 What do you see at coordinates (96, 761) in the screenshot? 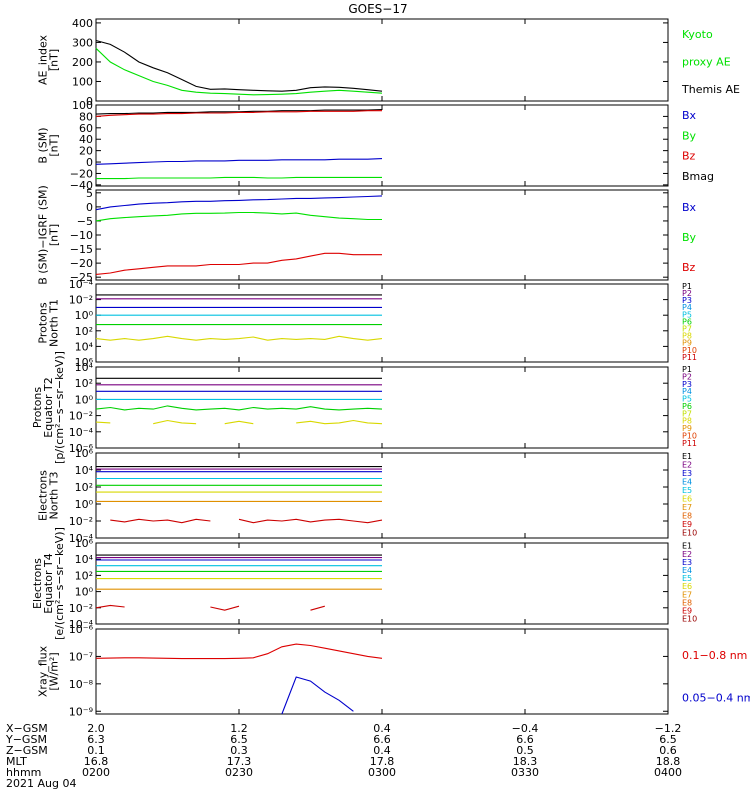
I see `x-tick-value: 16.8` at bounding box center [96, 761].